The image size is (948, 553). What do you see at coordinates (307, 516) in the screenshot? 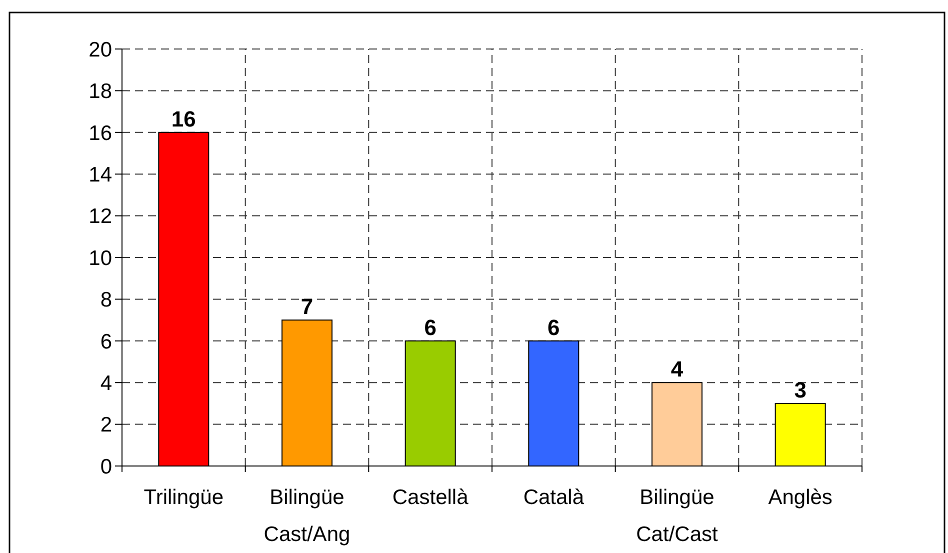
I see `x-tick-label: Bilingüe Cast/Ang` at bounding box center [307, 516].